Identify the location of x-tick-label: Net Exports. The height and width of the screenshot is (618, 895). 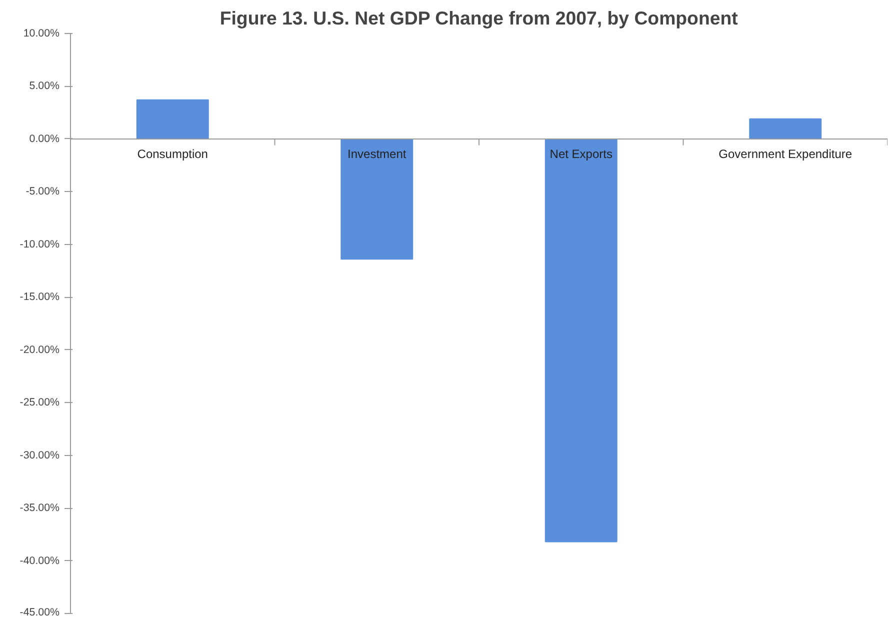
(581, 153).